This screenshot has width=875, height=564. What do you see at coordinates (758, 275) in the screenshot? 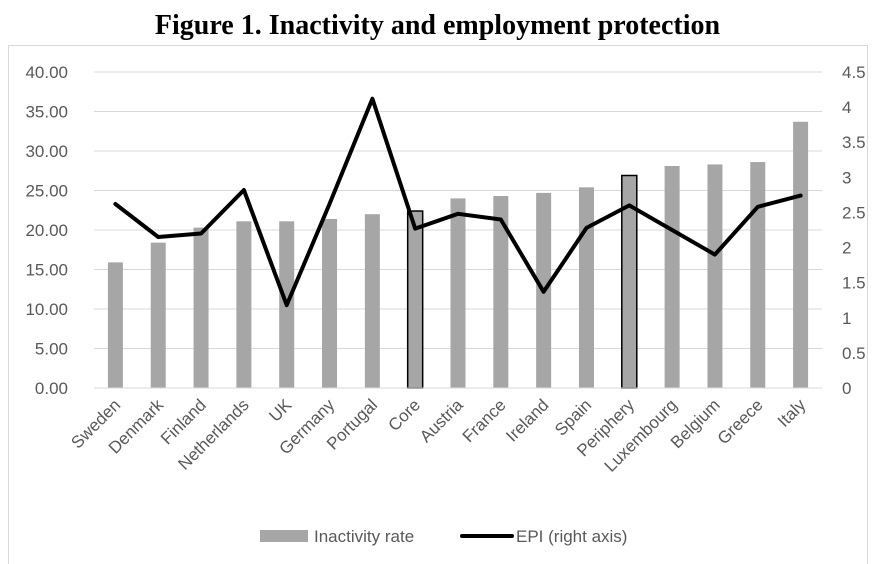
I see `bar-greece` at bounding box center [758, 275].